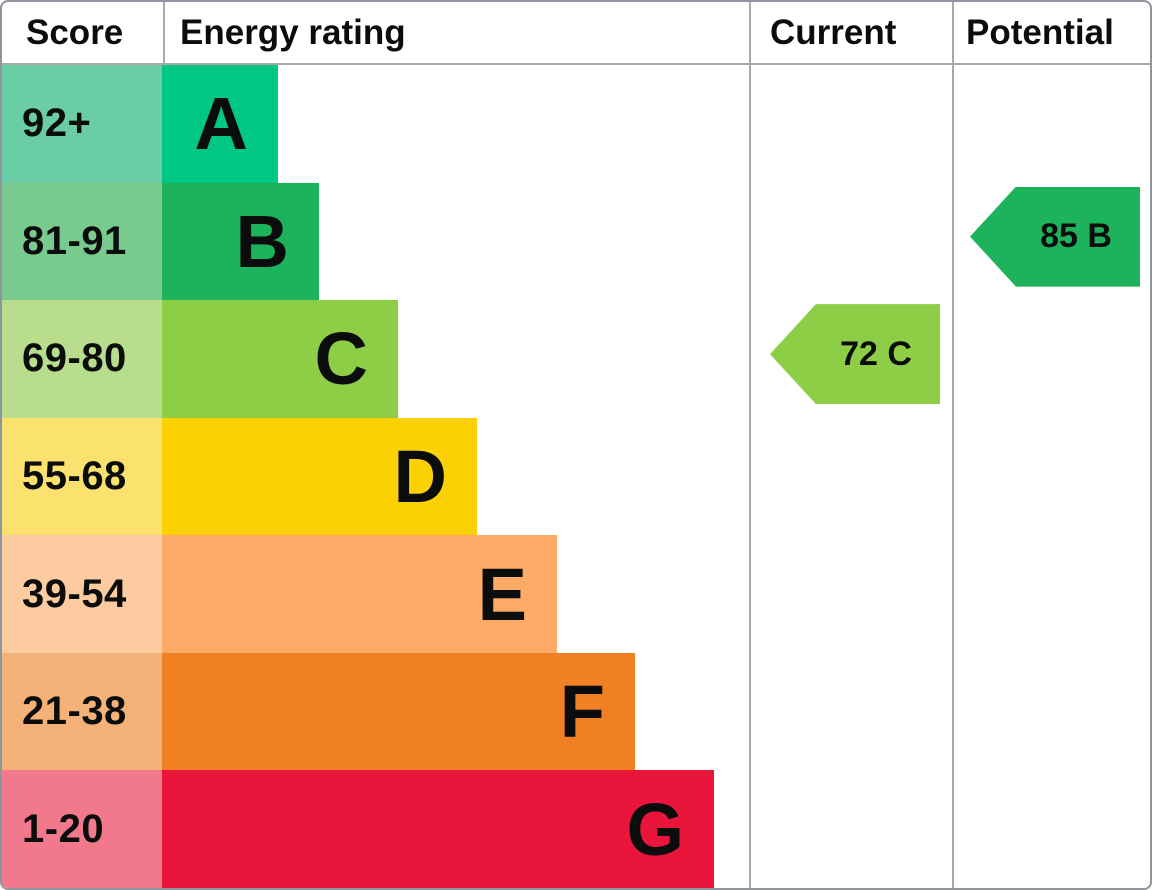  I want to click on column-header-potential: Potential, so click(1040, 32).